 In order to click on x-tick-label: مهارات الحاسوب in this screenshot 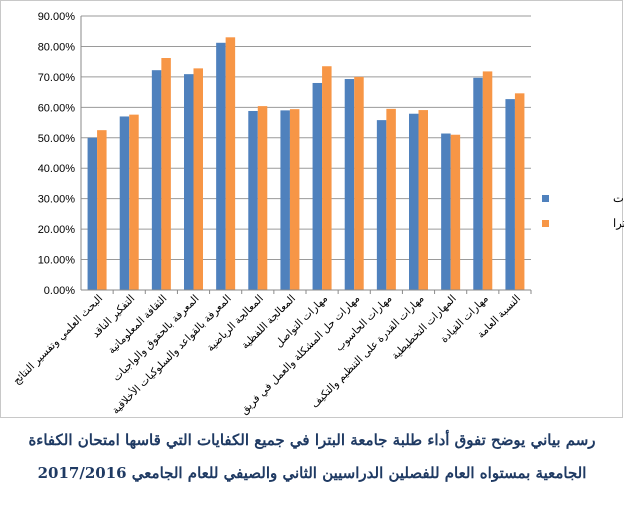, I will do `click(364, 323)`.